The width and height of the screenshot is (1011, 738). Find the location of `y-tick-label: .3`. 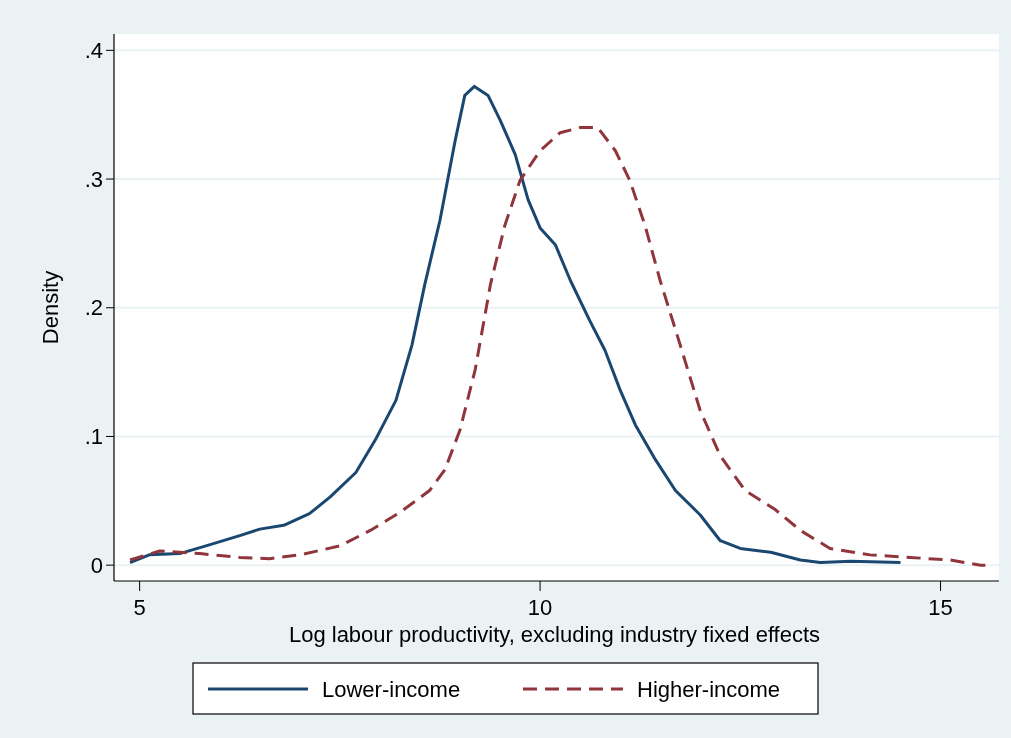

y-tick-label: .3 is located at coordinates (93, 179).